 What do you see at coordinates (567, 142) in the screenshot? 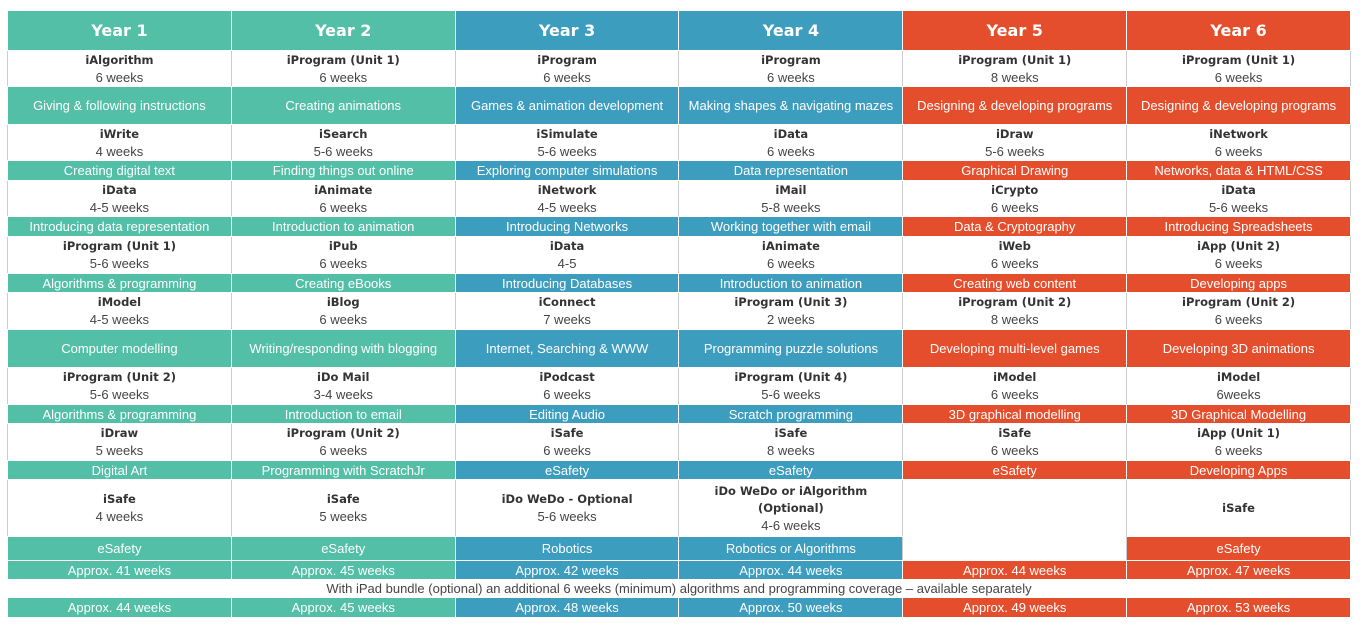
I see `unit-cell: iSimulate 5-6 weeks` at bounding box center [567, 142].